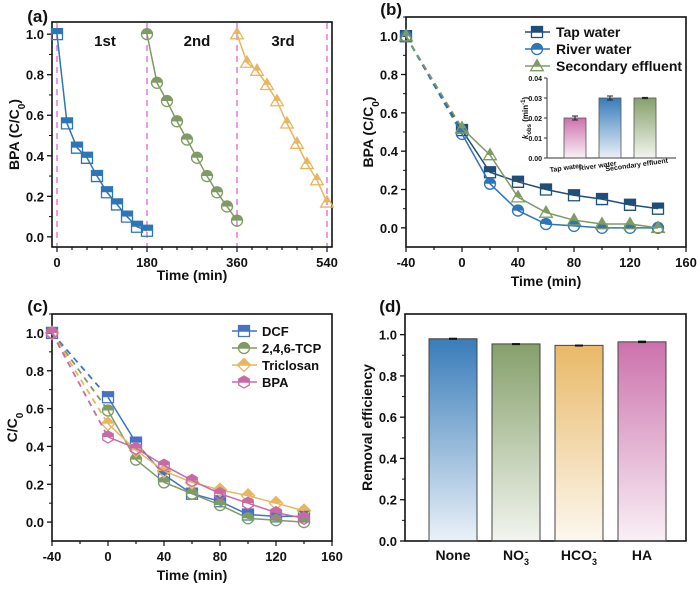 The height and width of the screenshot is (592, 700). I want to click on inset-y-tick-label: 0.00, so click(535, 159).